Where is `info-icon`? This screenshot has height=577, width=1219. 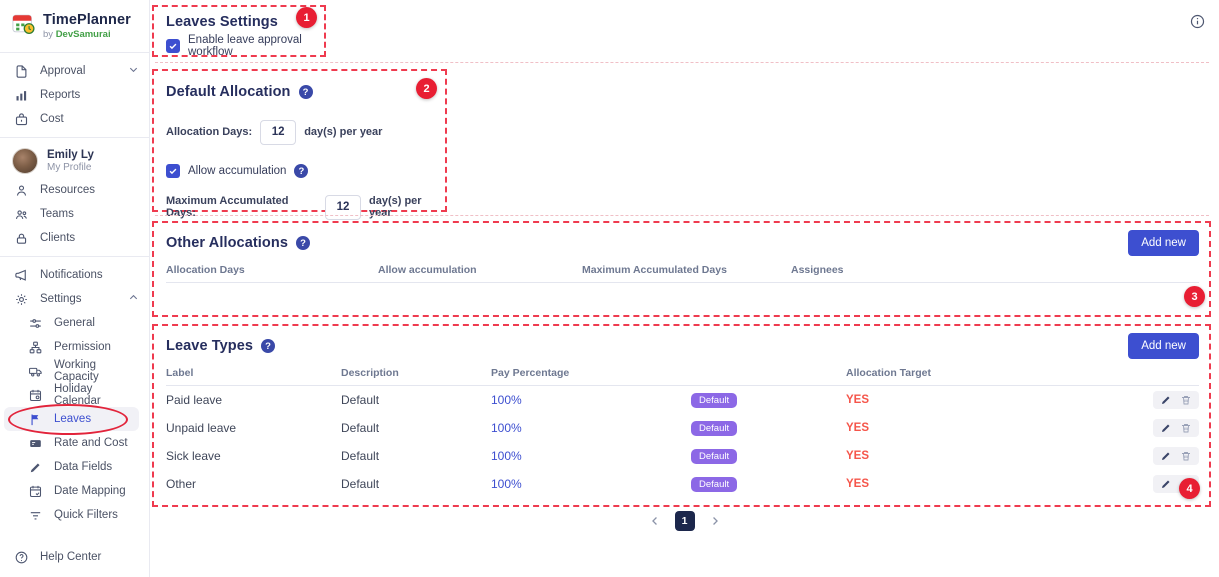 info-icon is located at coordinates (1197, 21).